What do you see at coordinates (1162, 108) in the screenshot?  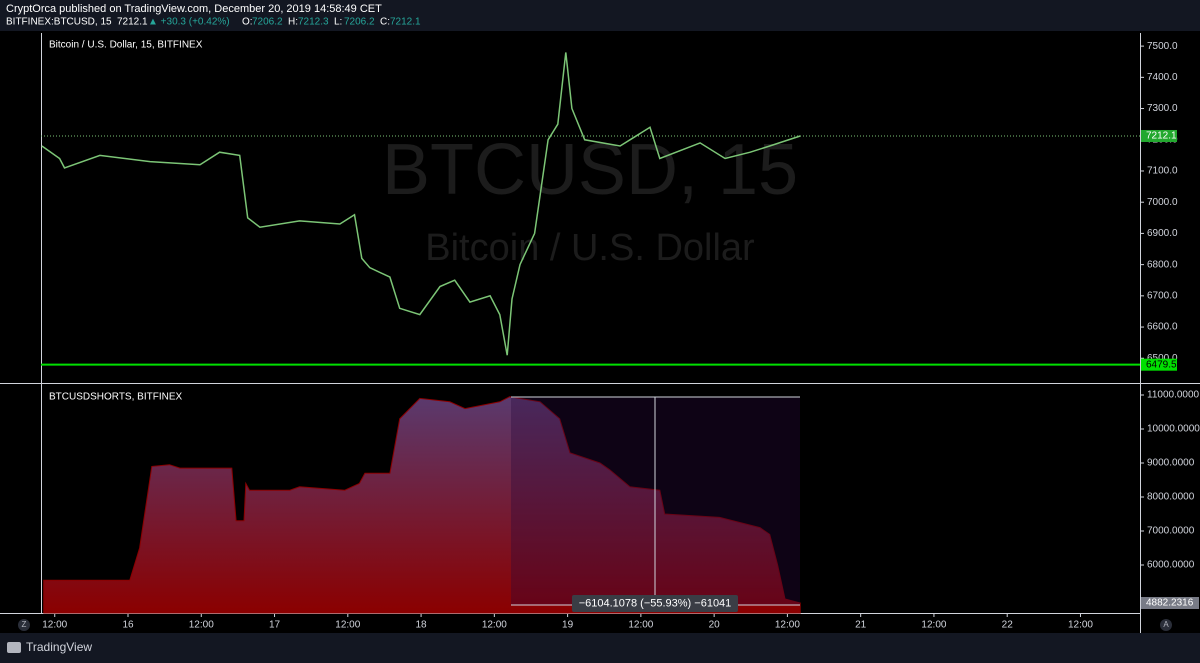 I see `y-tick-label: 7300.0` at bounding box center [1162, 108].